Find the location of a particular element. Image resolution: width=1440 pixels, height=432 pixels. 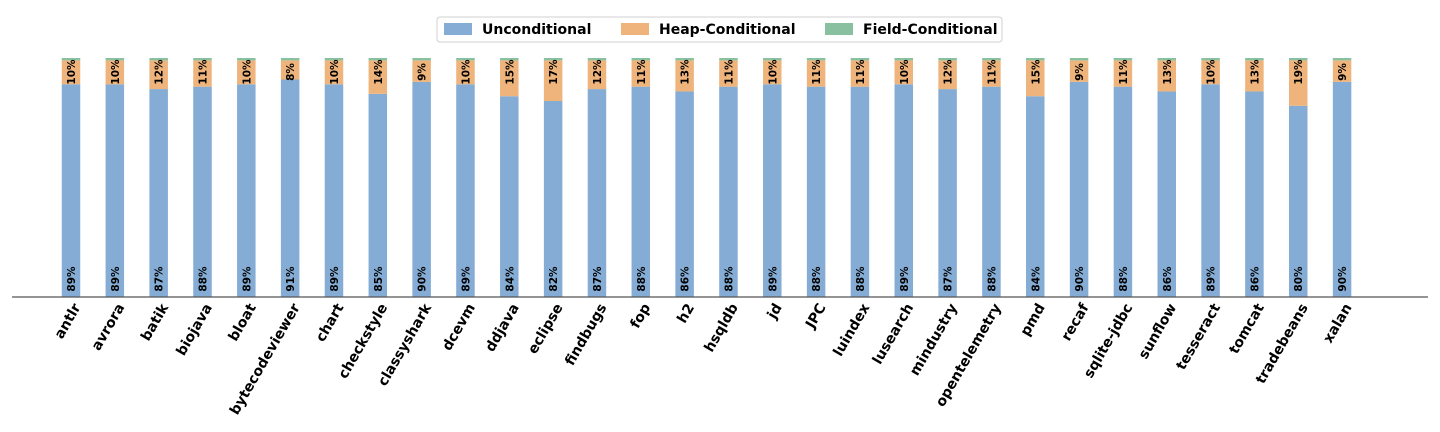

bar-heap-conditional-fop is located at coordinates (641, 73).